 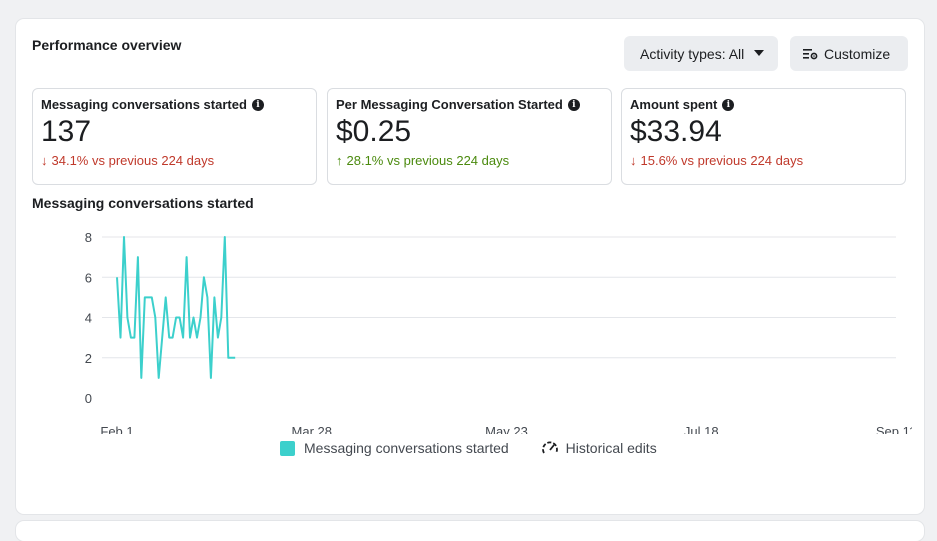 I want to click on metric-label: Amount spent, so click(x=674, y=104).